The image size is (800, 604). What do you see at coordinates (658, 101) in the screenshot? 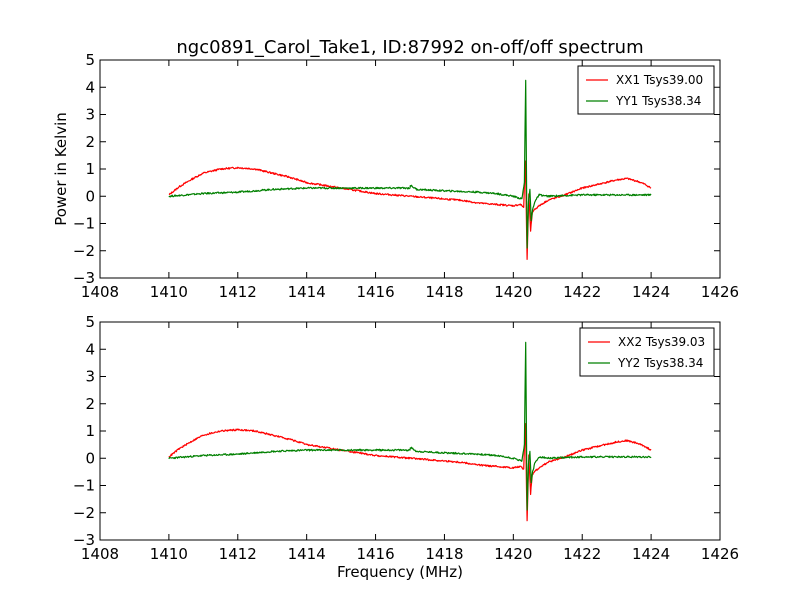
I see `legend-label: YY1 Tsys38.34` at bounding box center [658, 101].